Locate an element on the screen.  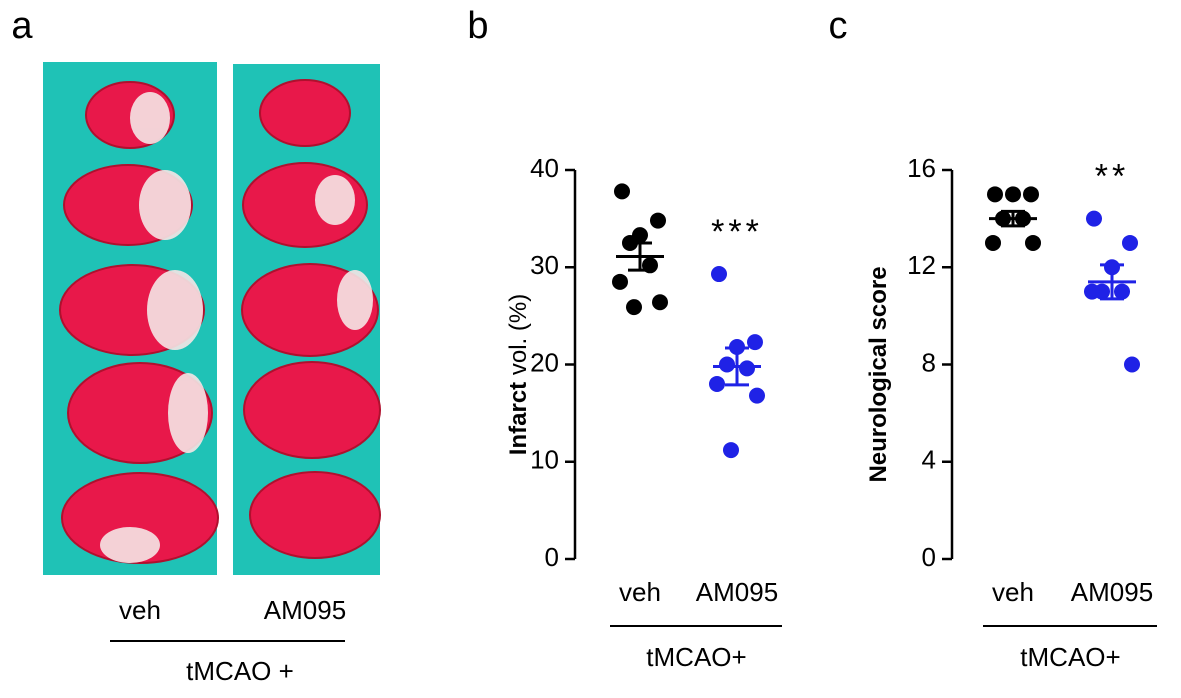
y-axis-label: Infarct vol. (%) is located at coordinates (518, 374).